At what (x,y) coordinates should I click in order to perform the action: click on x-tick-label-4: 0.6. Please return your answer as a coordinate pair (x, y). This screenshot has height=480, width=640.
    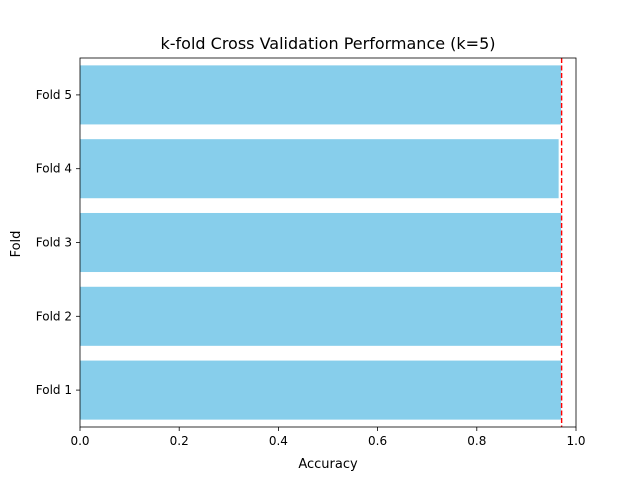
    Looking at the image, I should click on (377, 441).